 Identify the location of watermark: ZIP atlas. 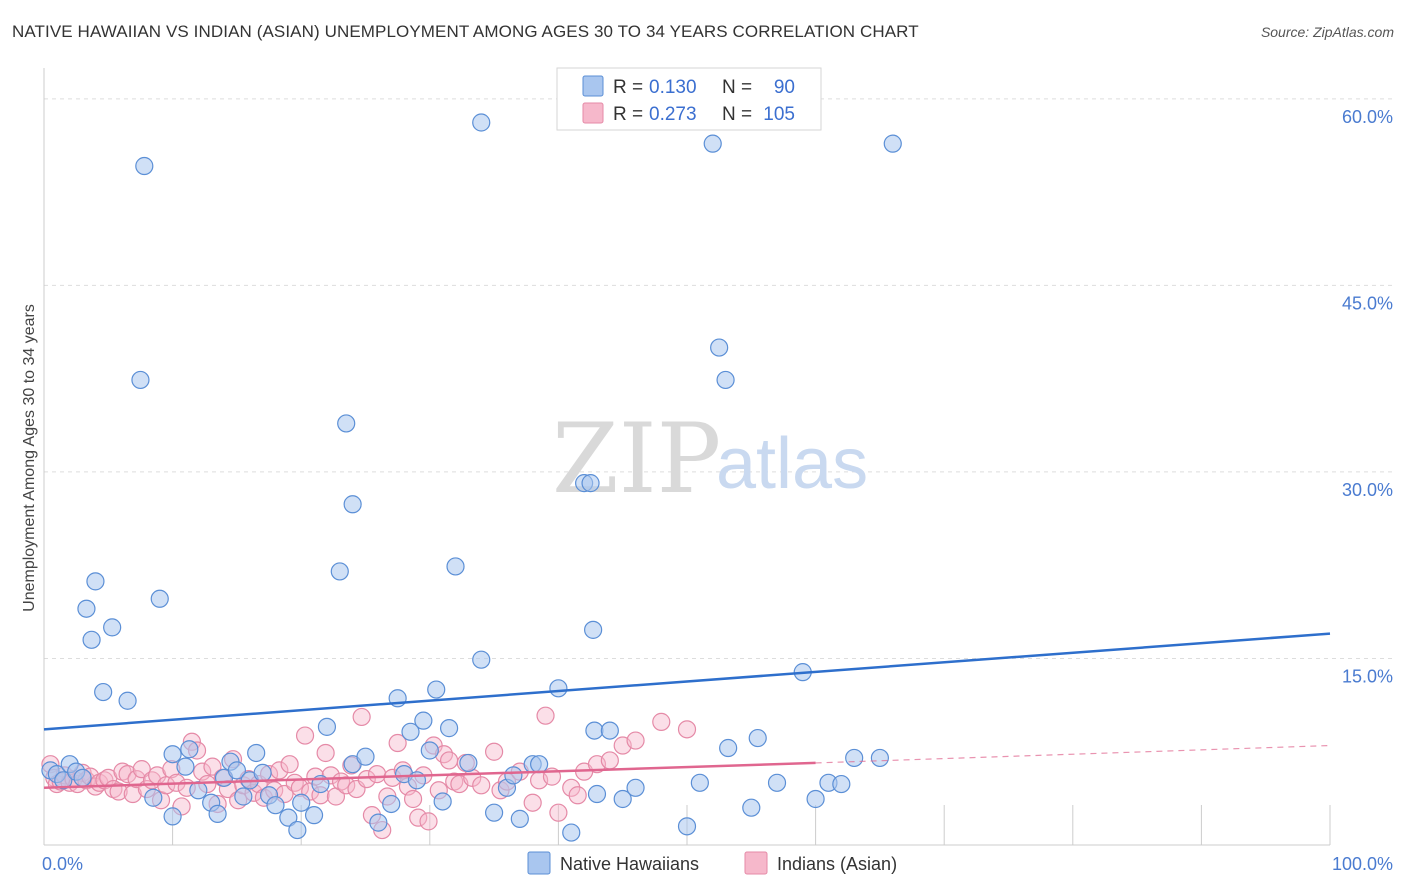
(710, 459).